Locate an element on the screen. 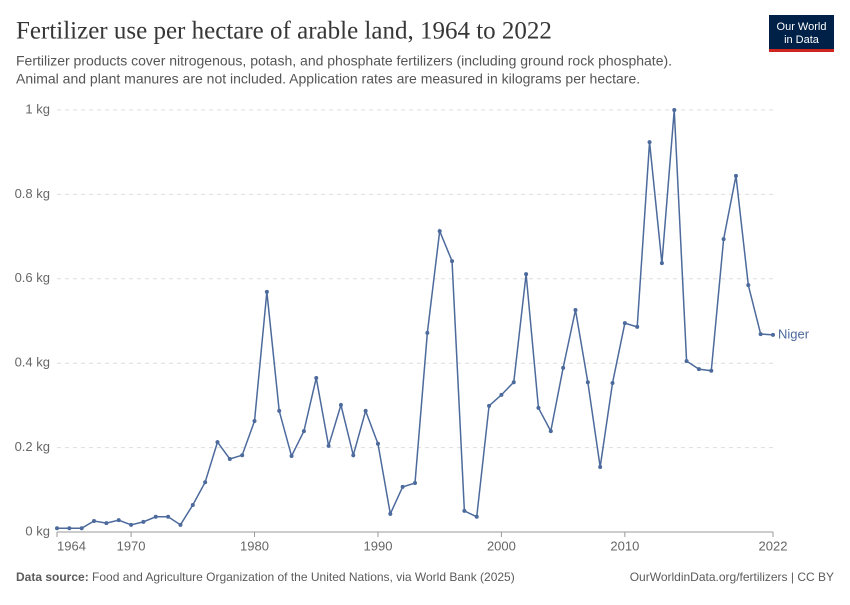 This screenshot has width=850, height=605. x-tick-label: 2010 is located at coordinates (624, 545).